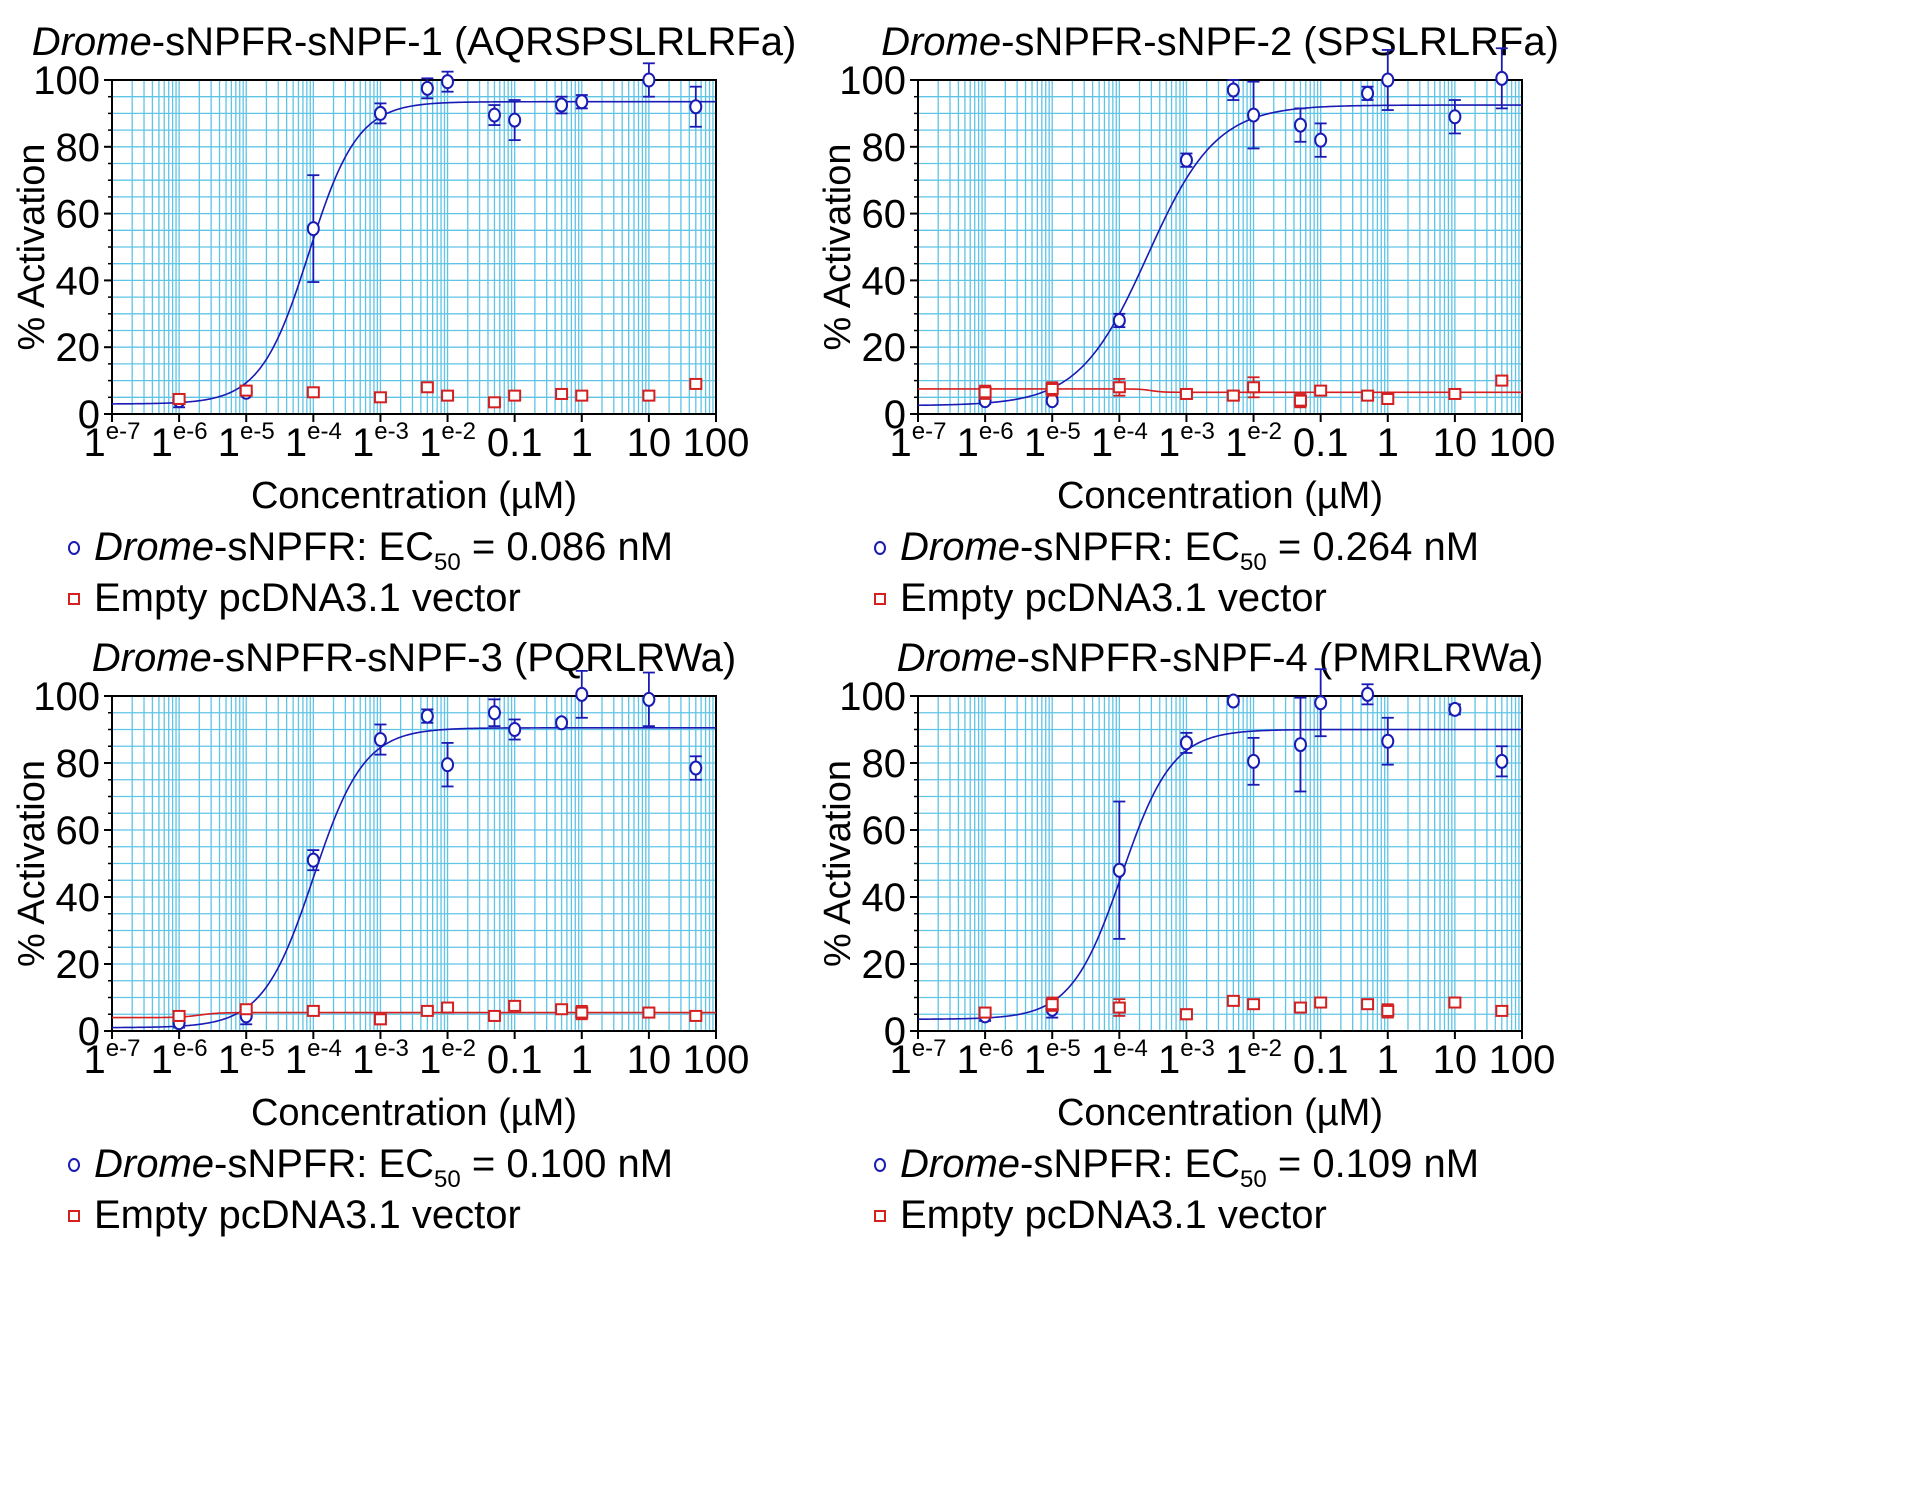  Describe the element at coordinates (649, 1060) in the screenshot. I see `x-tick-label: 10` at that location.